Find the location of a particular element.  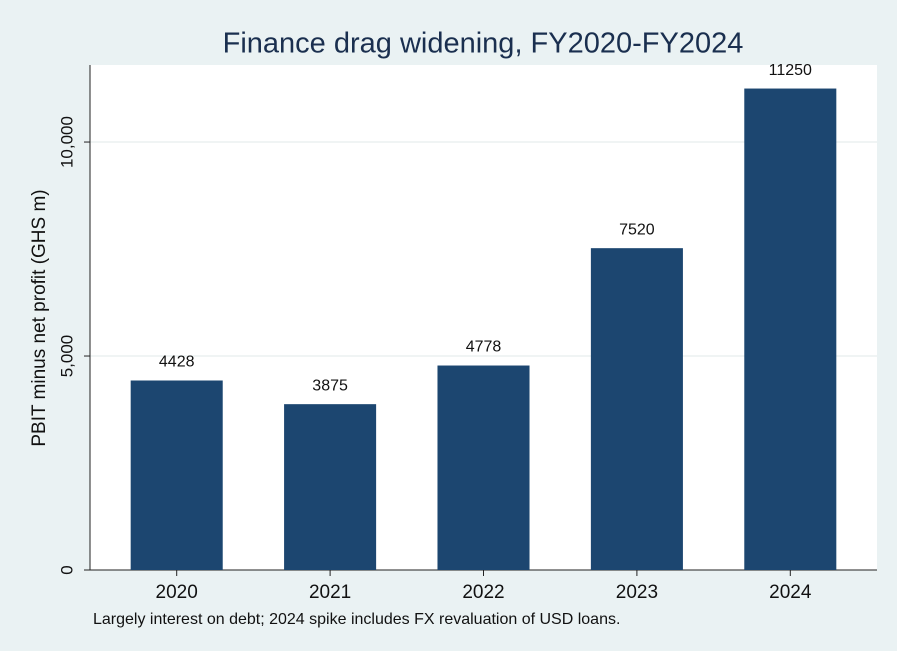

x-tick-label: 2020 is located at coordinates (177, 592).